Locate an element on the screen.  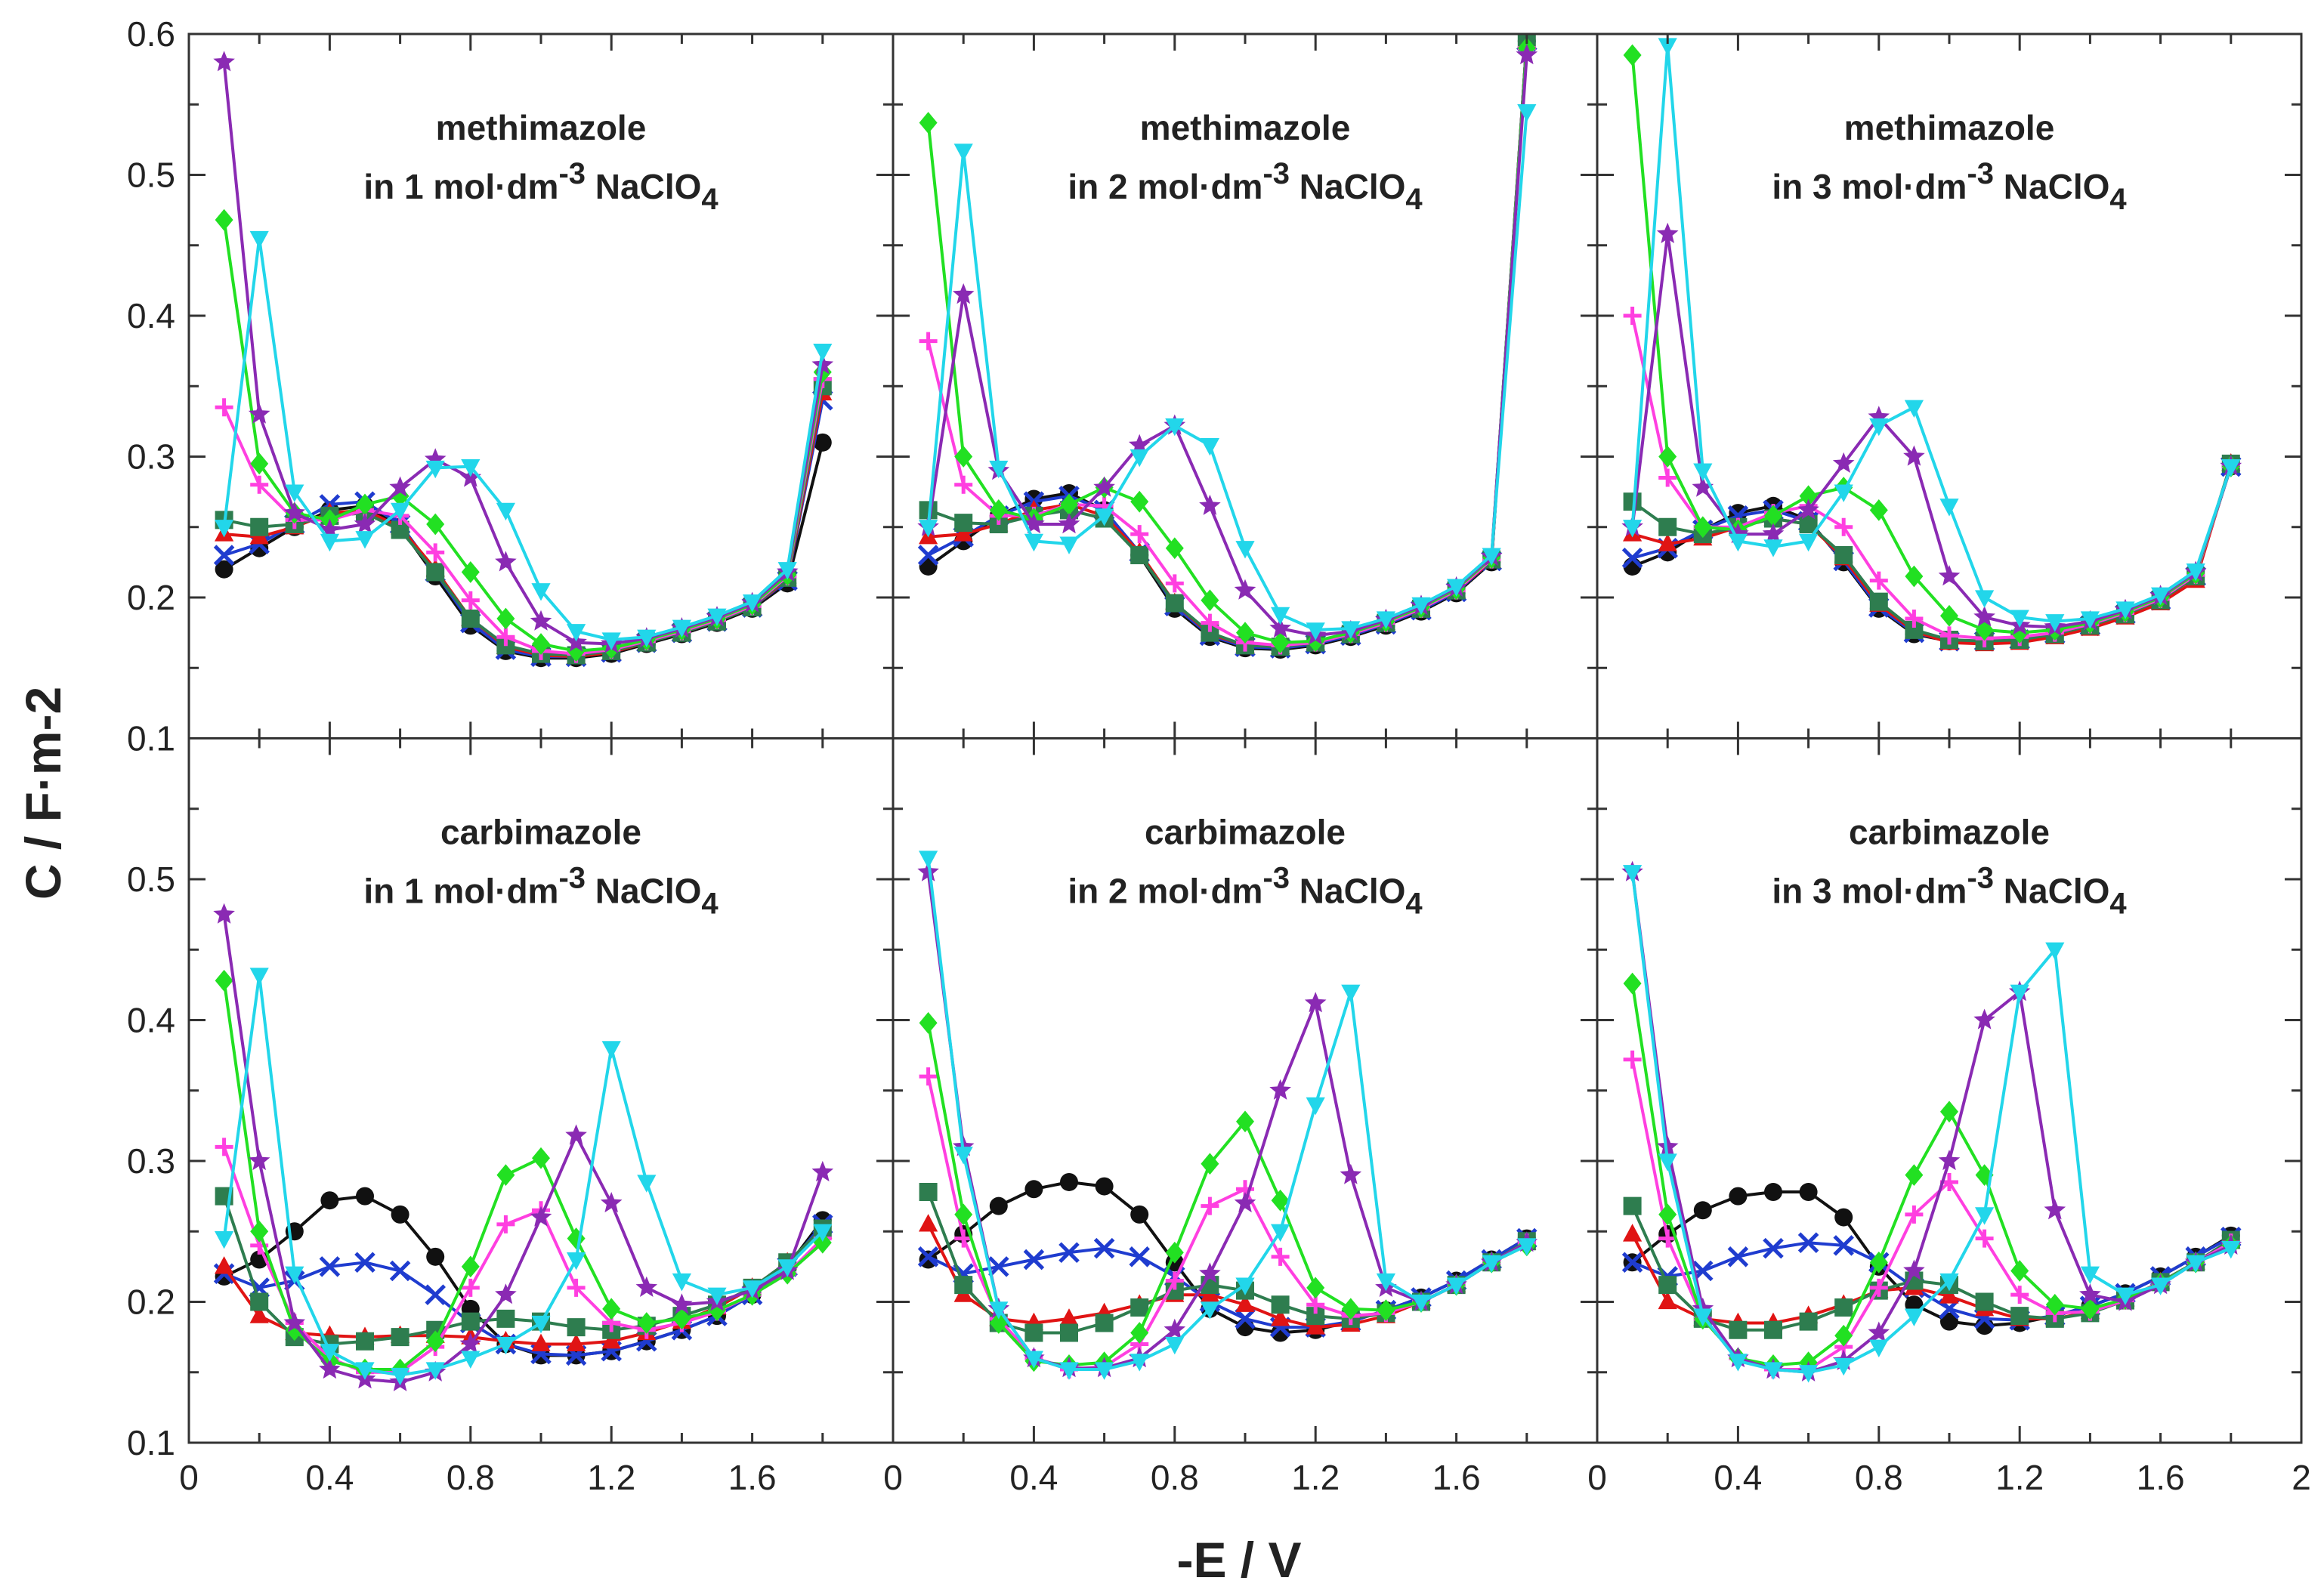
panel-series is located at coordinates (1227, 346).